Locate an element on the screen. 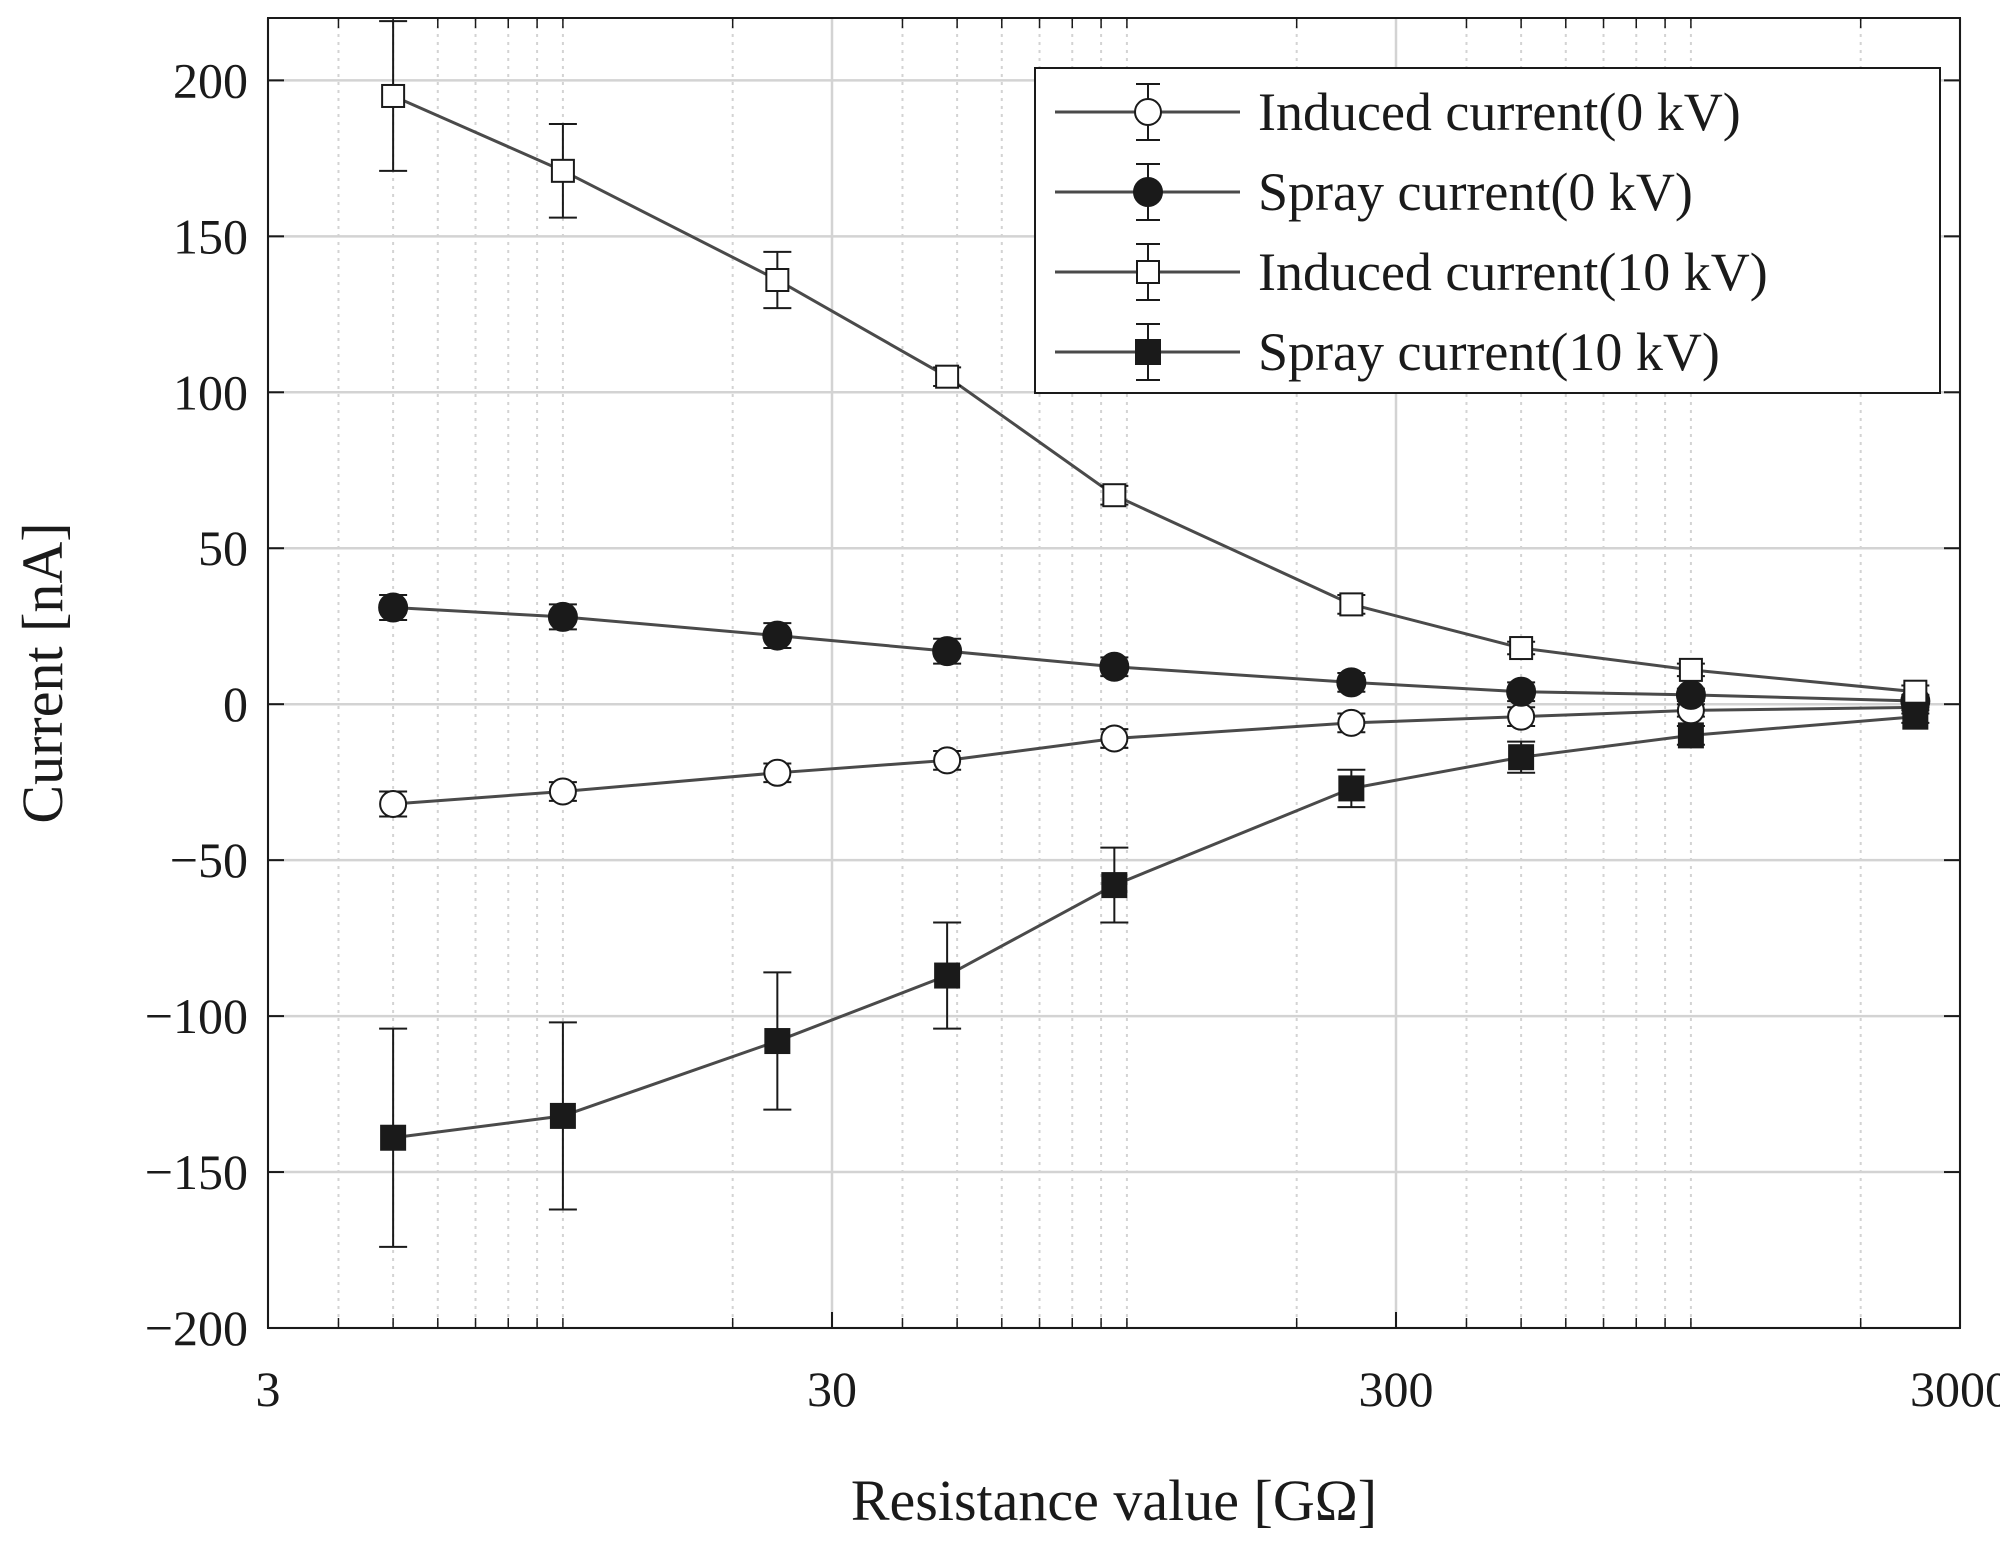  y-tick-label: −100 is located at coordinates (196, 1016).